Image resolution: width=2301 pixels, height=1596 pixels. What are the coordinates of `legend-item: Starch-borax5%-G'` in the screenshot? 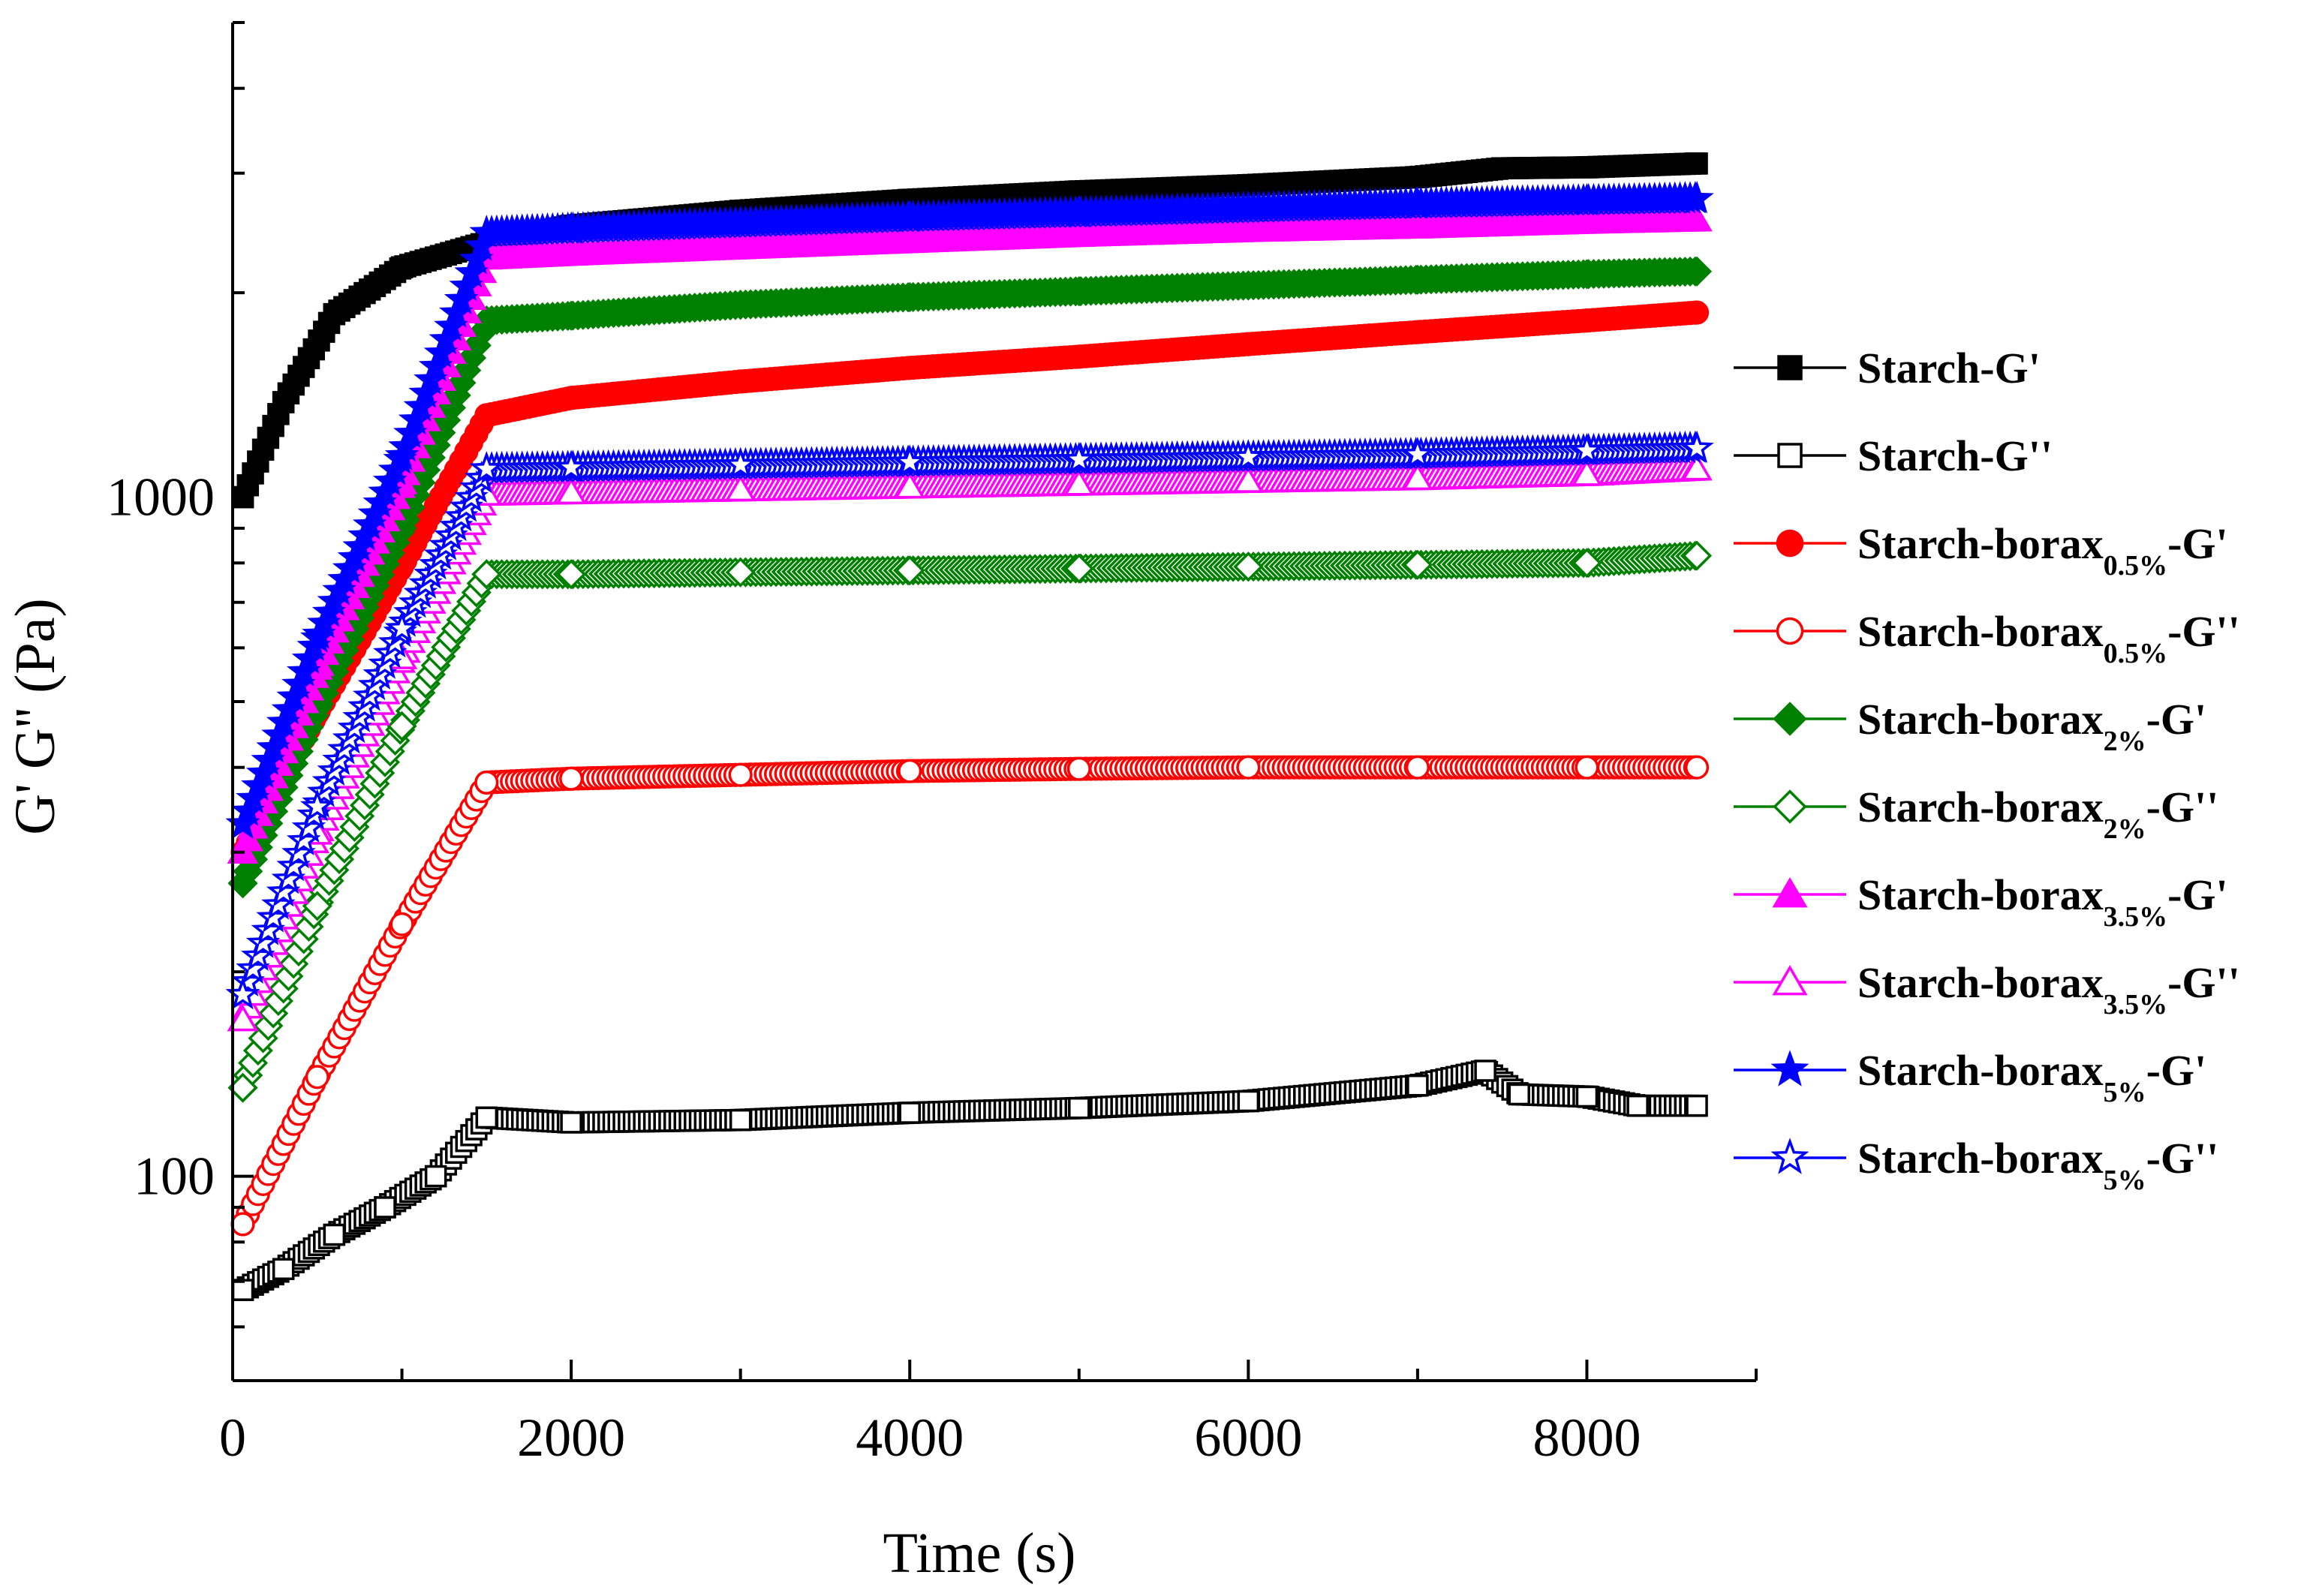 It's located at (1970, 1077).